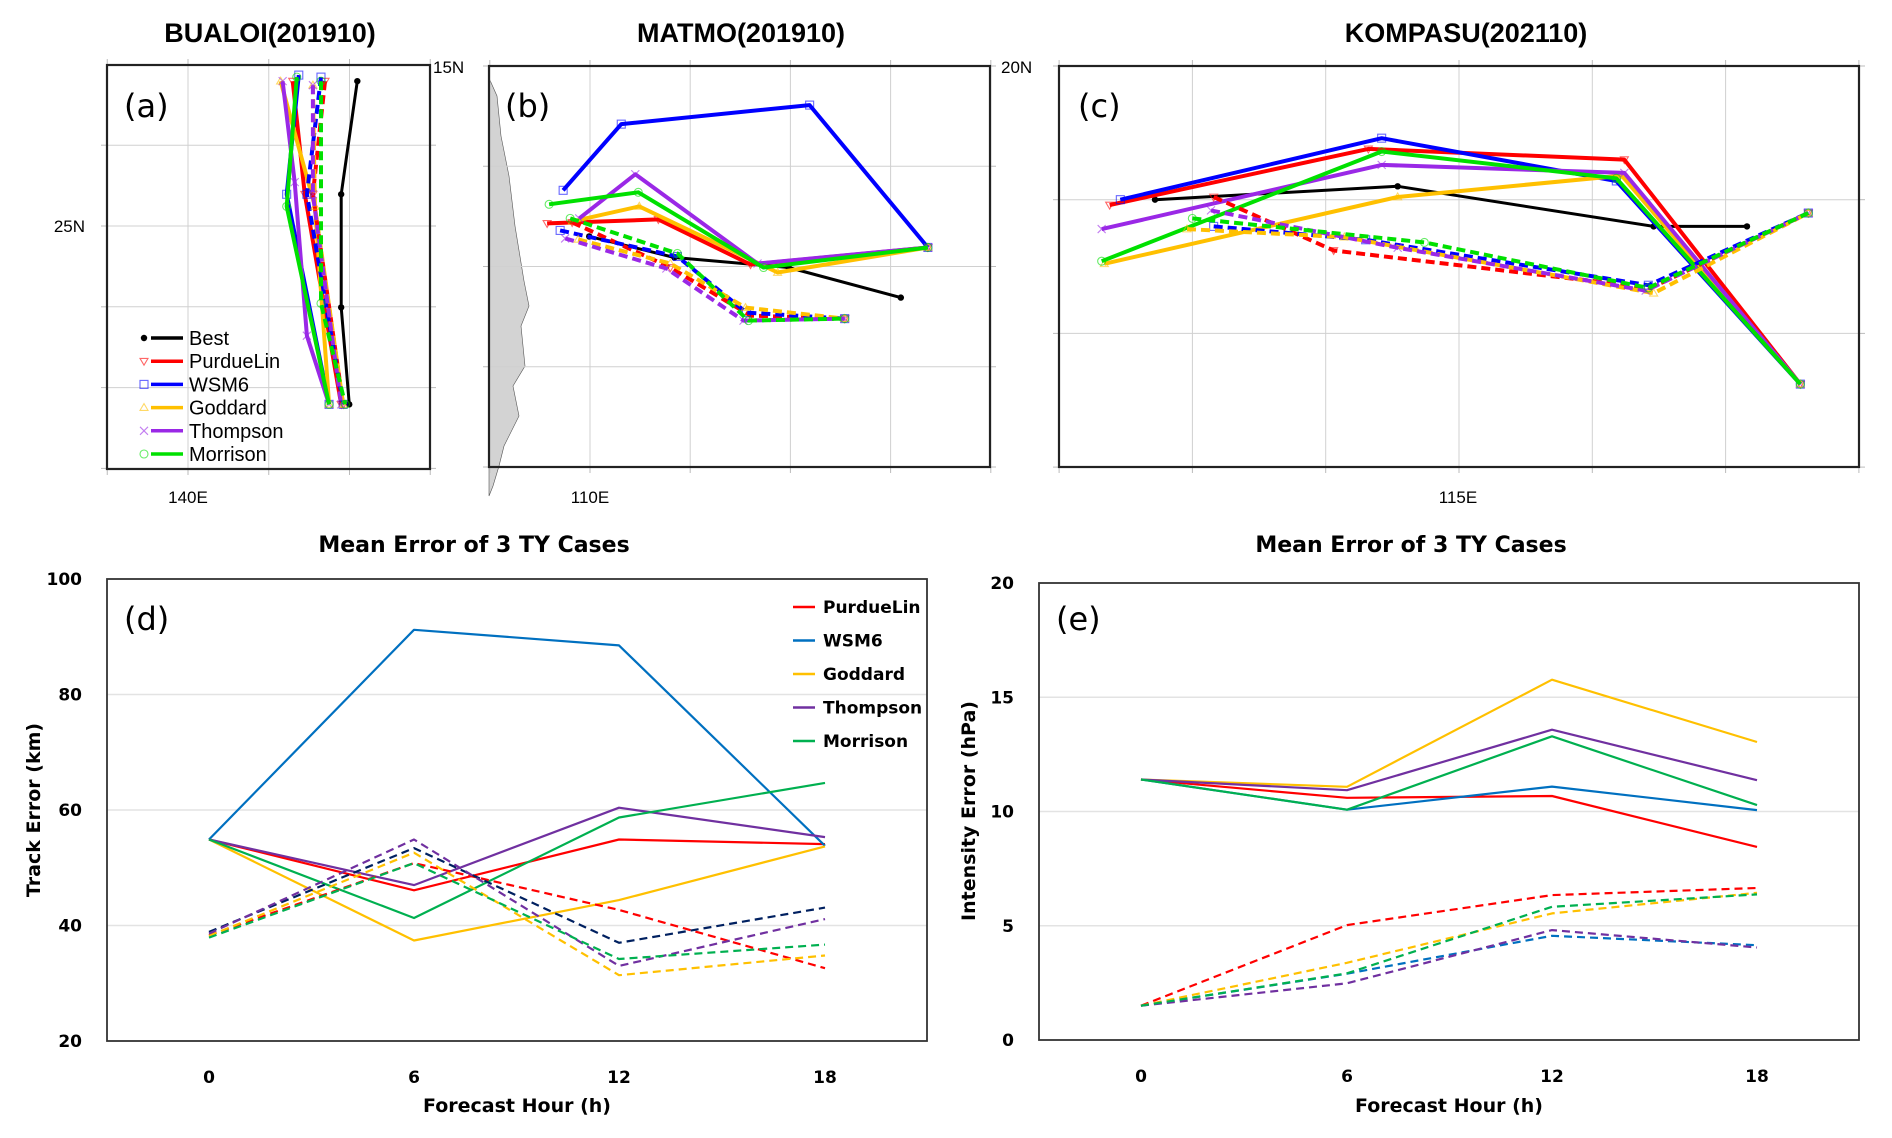 The image size is (1892, 1138). What do you see at coordinates (1397, 196) in the screenshot?
I see `track-goddard-solid-point` at bounding box center [1397, 196].